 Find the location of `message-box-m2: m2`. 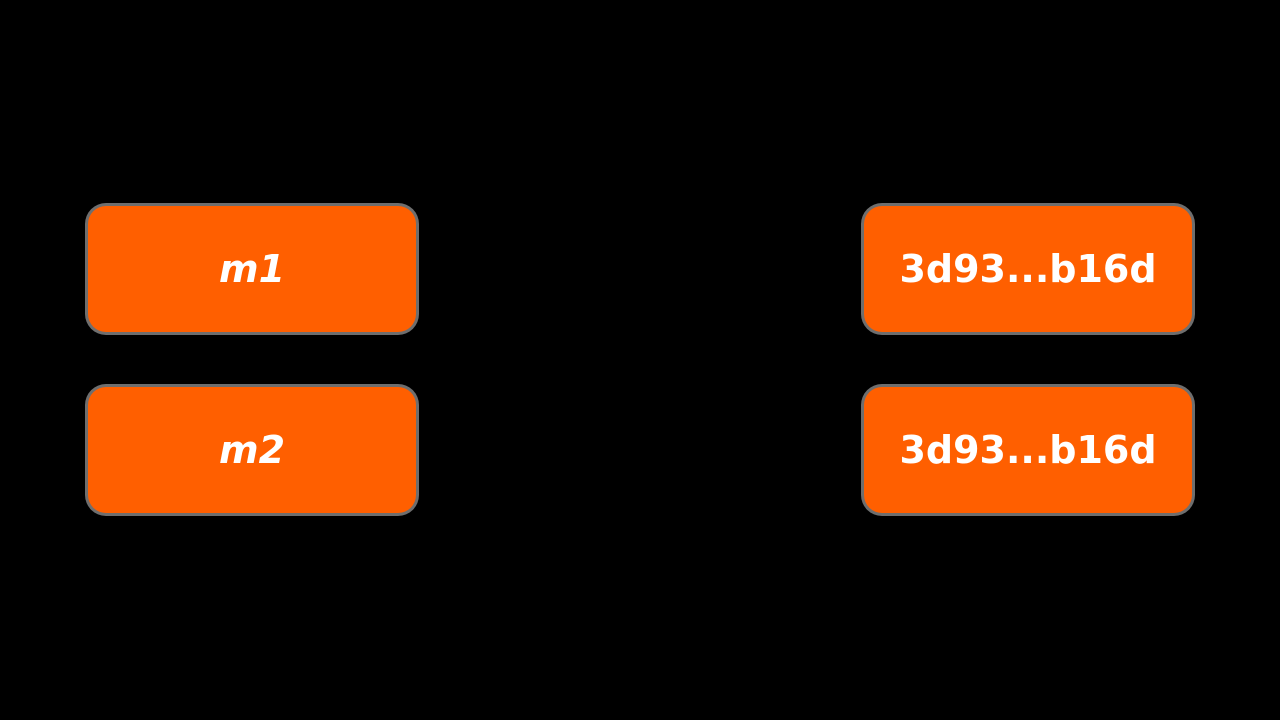

message-box-m2: m2 is located at coordinates (252, 450).